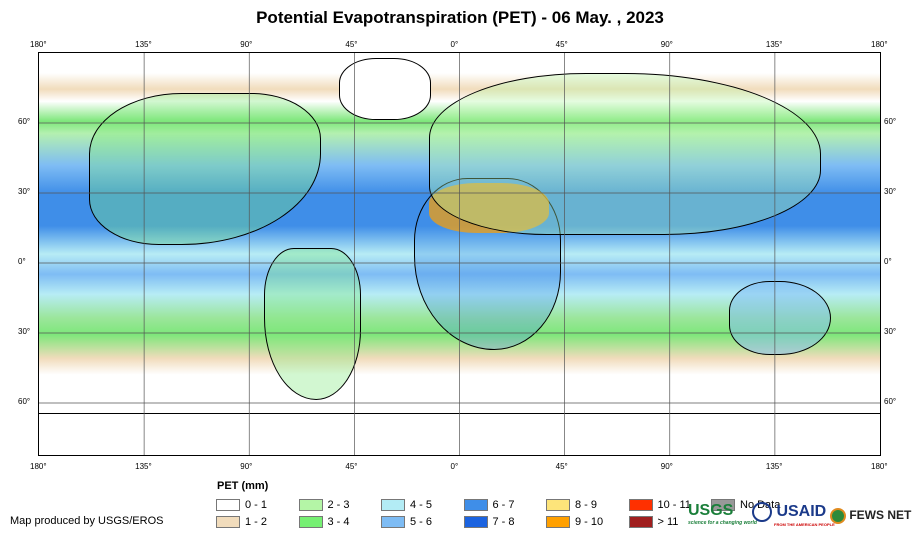 The width and height of the screenshot is (920, 539). Describe the element at coordinates (838, 516) in the screenshot. I see `globe-icon` at that location.